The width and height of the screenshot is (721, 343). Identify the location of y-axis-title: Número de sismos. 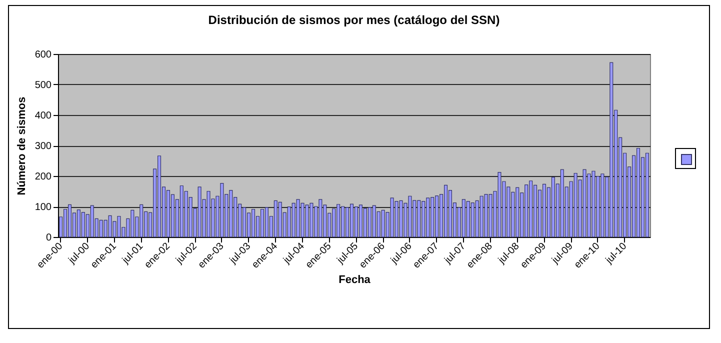
(22, 146).